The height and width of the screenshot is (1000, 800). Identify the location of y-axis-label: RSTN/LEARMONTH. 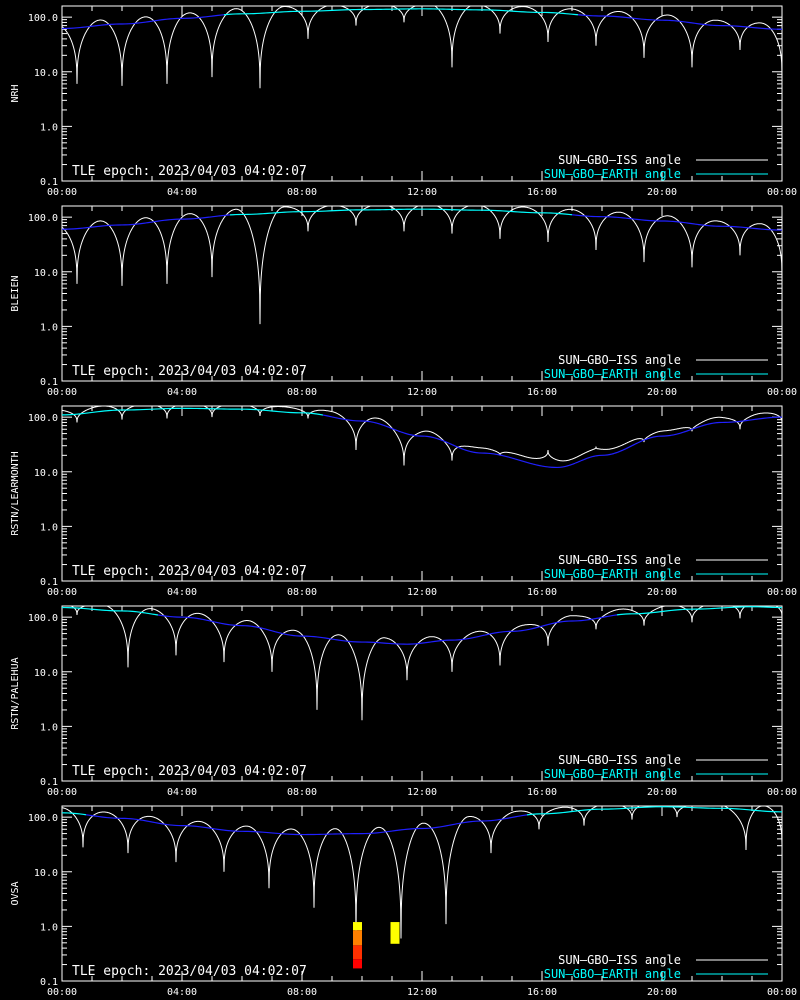
(15, 493).